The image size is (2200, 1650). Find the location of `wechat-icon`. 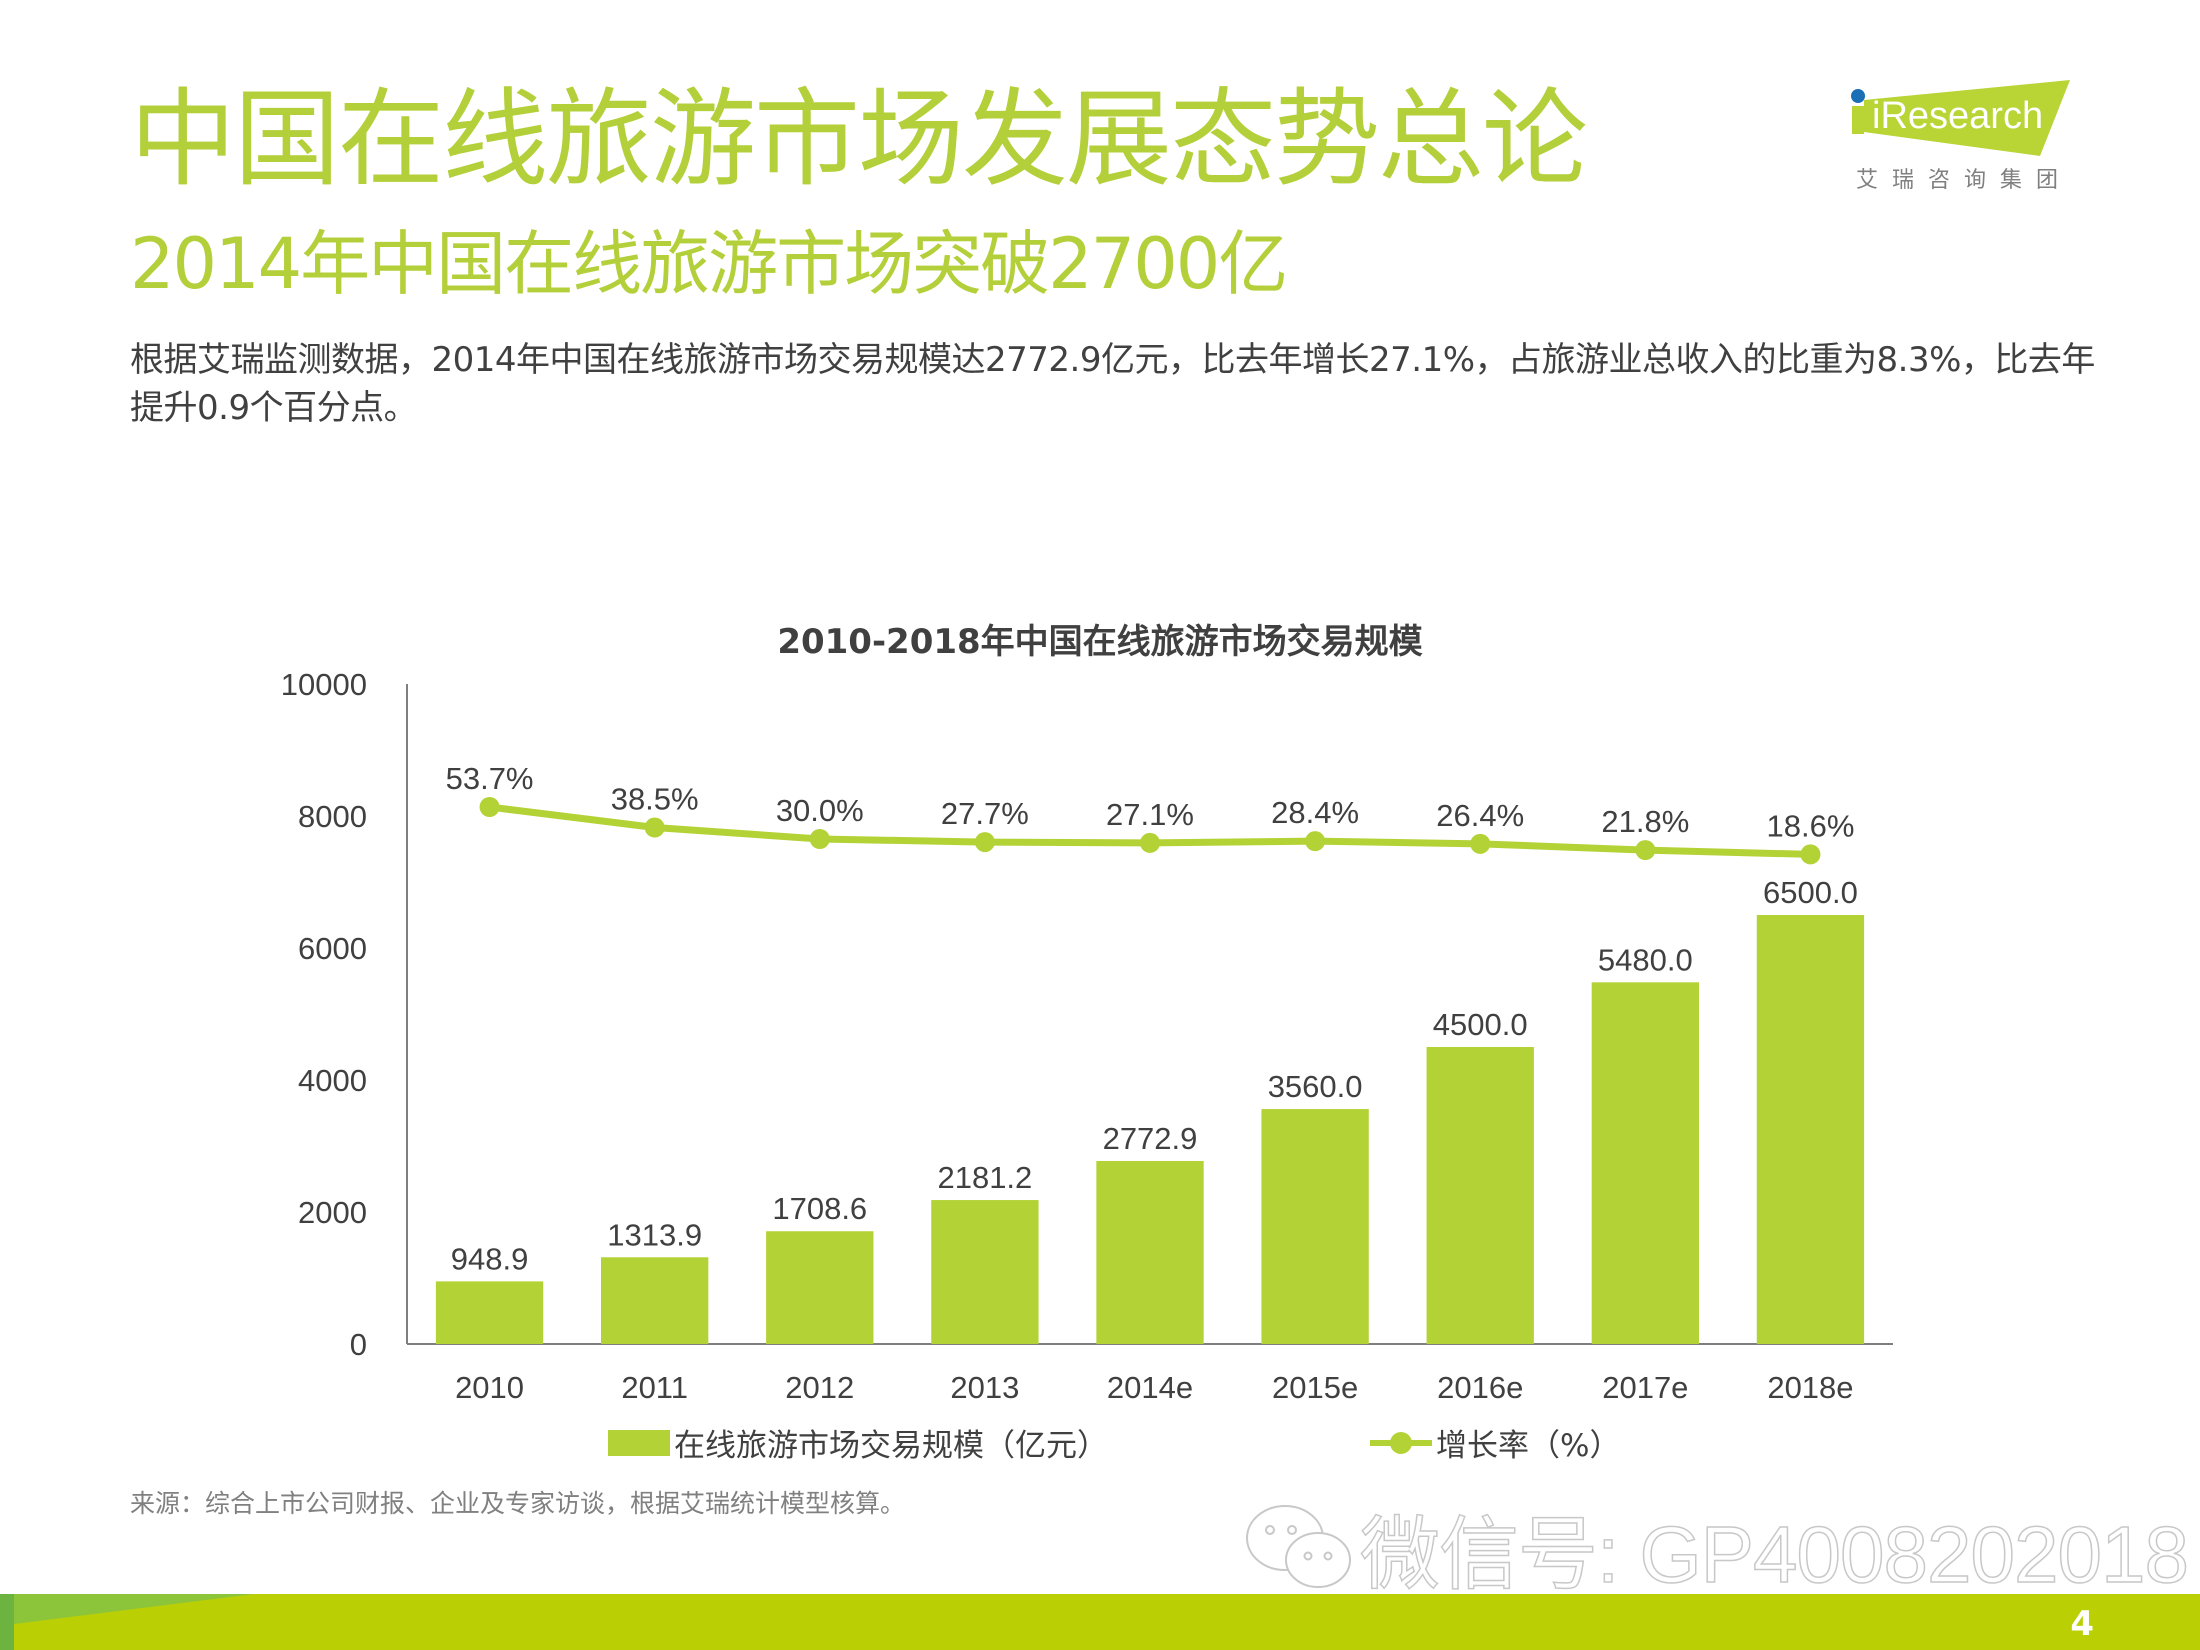

wechat-icon is located at coordinates (1298, 1546).